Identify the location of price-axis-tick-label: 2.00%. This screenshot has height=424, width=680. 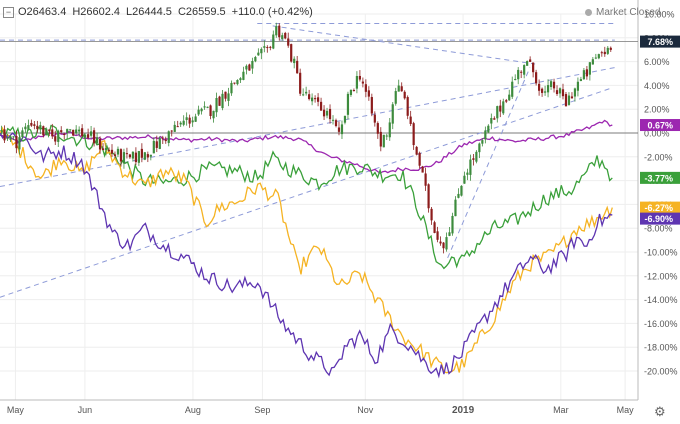
(657, 110).